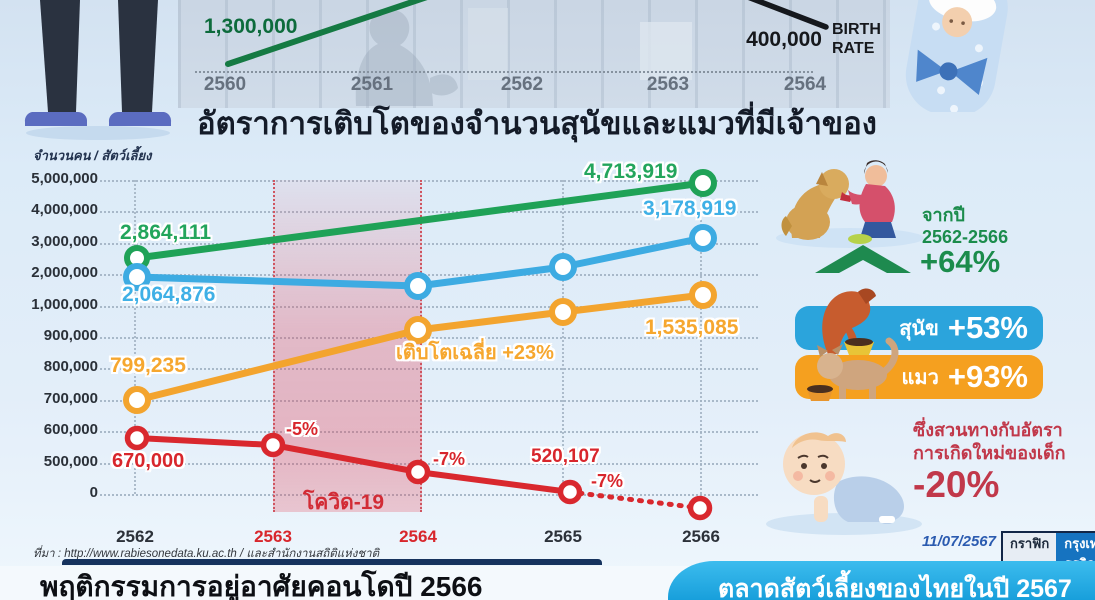 The image size is (1095, 600). What do you see at coordinates (429, 401) in the screenshot?
I see `gridline-700k` at bounding box center [429, 401].